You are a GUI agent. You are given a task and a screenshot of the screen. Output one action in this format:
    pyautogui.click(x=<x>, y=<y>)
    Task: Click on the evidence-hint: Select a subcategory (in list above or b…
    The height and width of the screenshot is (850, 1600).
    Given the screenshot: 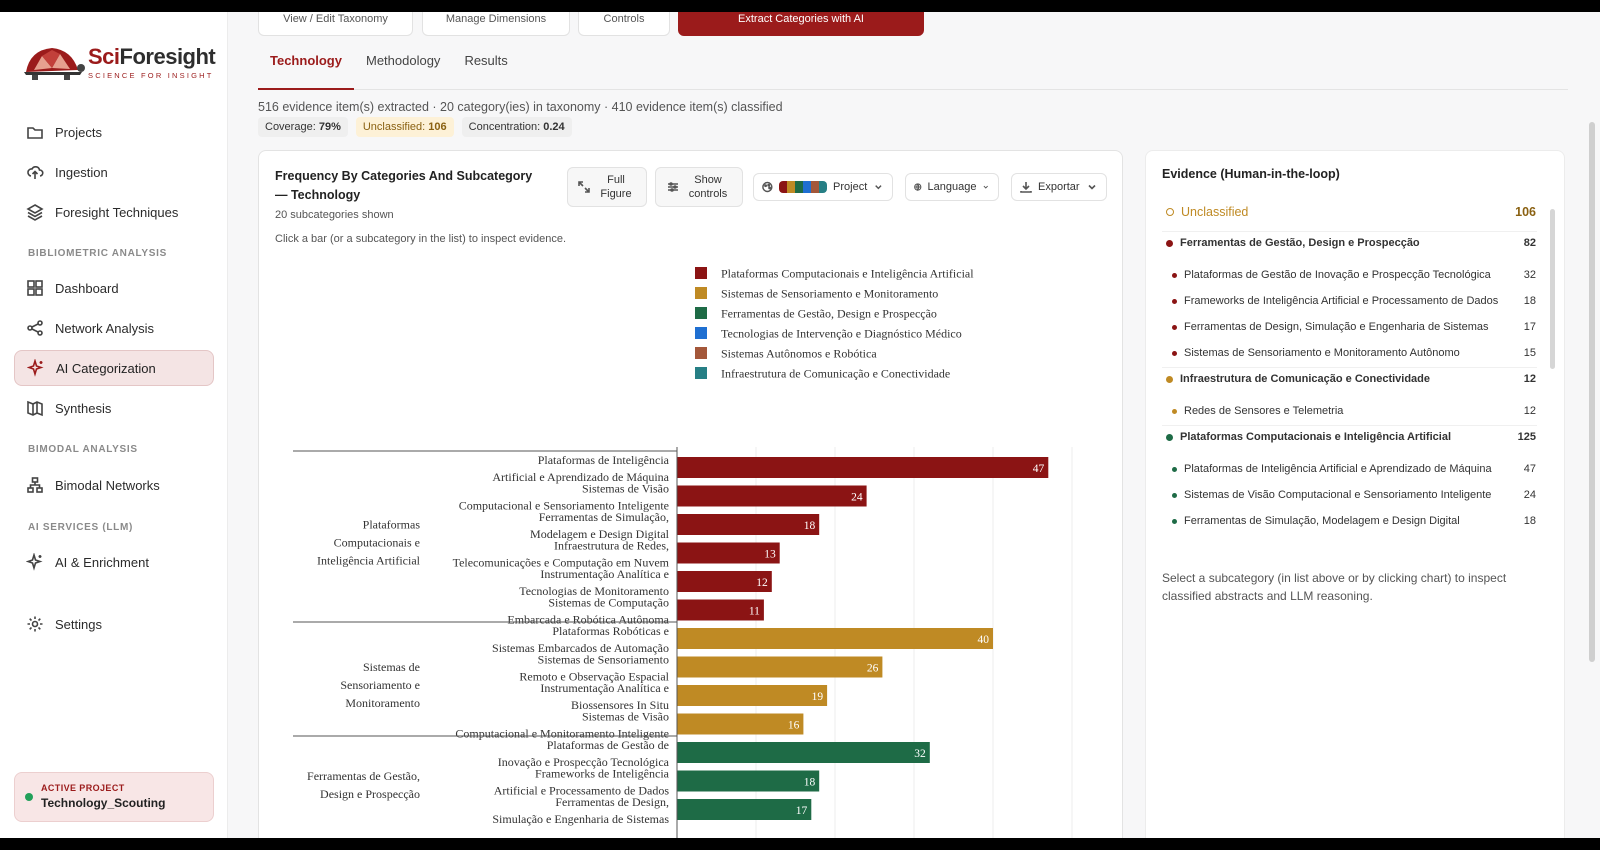 What is the action you would take?
    pyautogui.click(x=1334, y=587)
    